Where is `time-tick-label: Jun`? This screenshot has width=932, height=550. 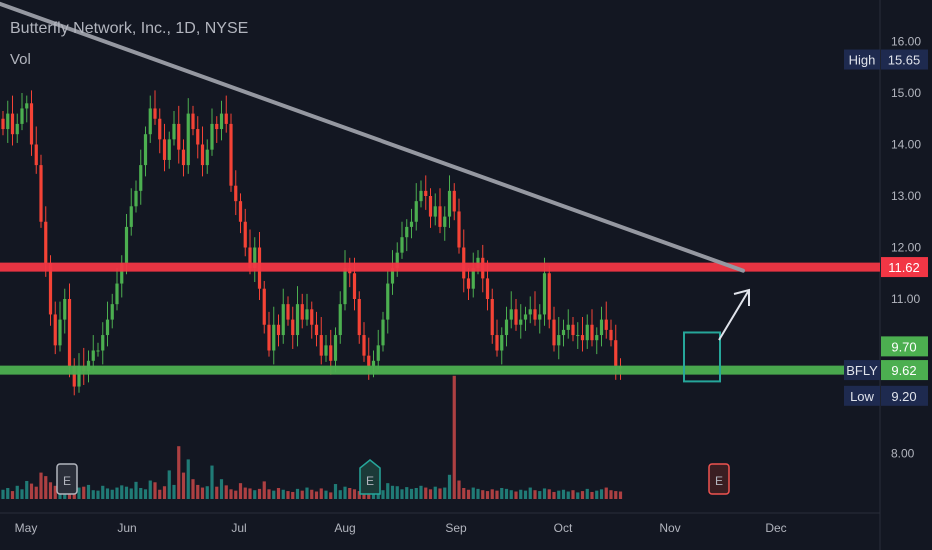
time-tick-label: Jun is located at coordinates (126, 528).